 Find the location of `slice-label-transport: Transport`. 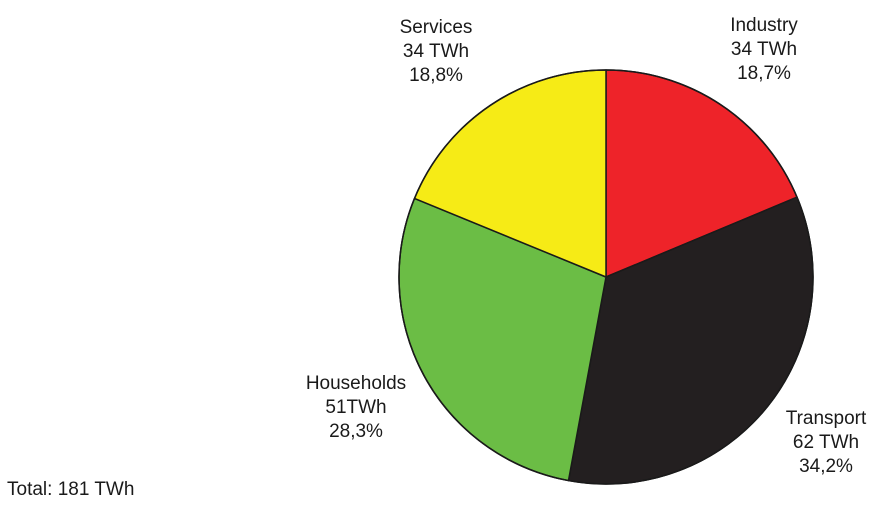

slice-label-transport: Transport is located at coordinates (826, 418).